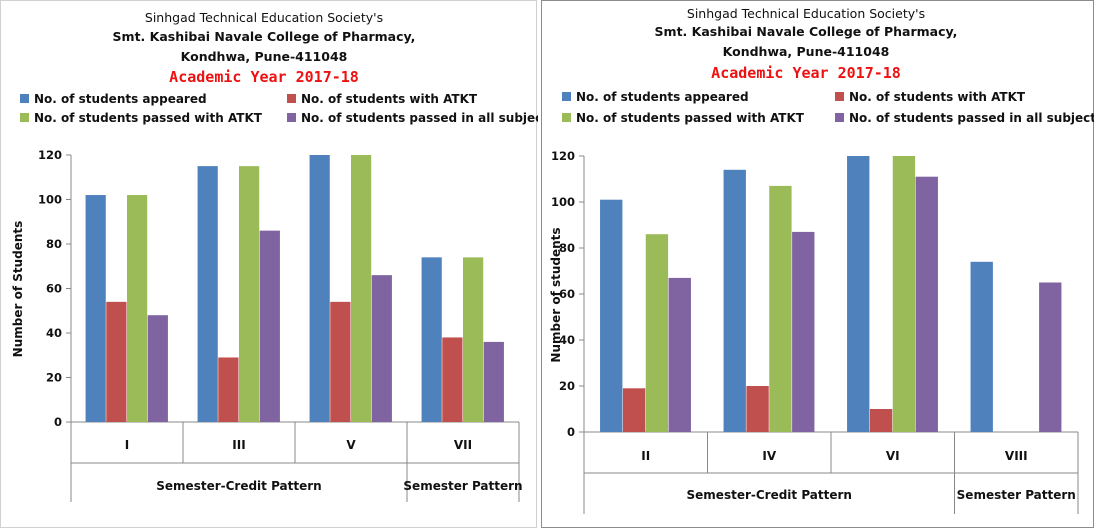 The height and width of the screenshot is (529, 1094). What do you see at coordinates (556, 294) in the screenshot?
I see `y-axis-label: Number of students` at bounding box center [556, 294].